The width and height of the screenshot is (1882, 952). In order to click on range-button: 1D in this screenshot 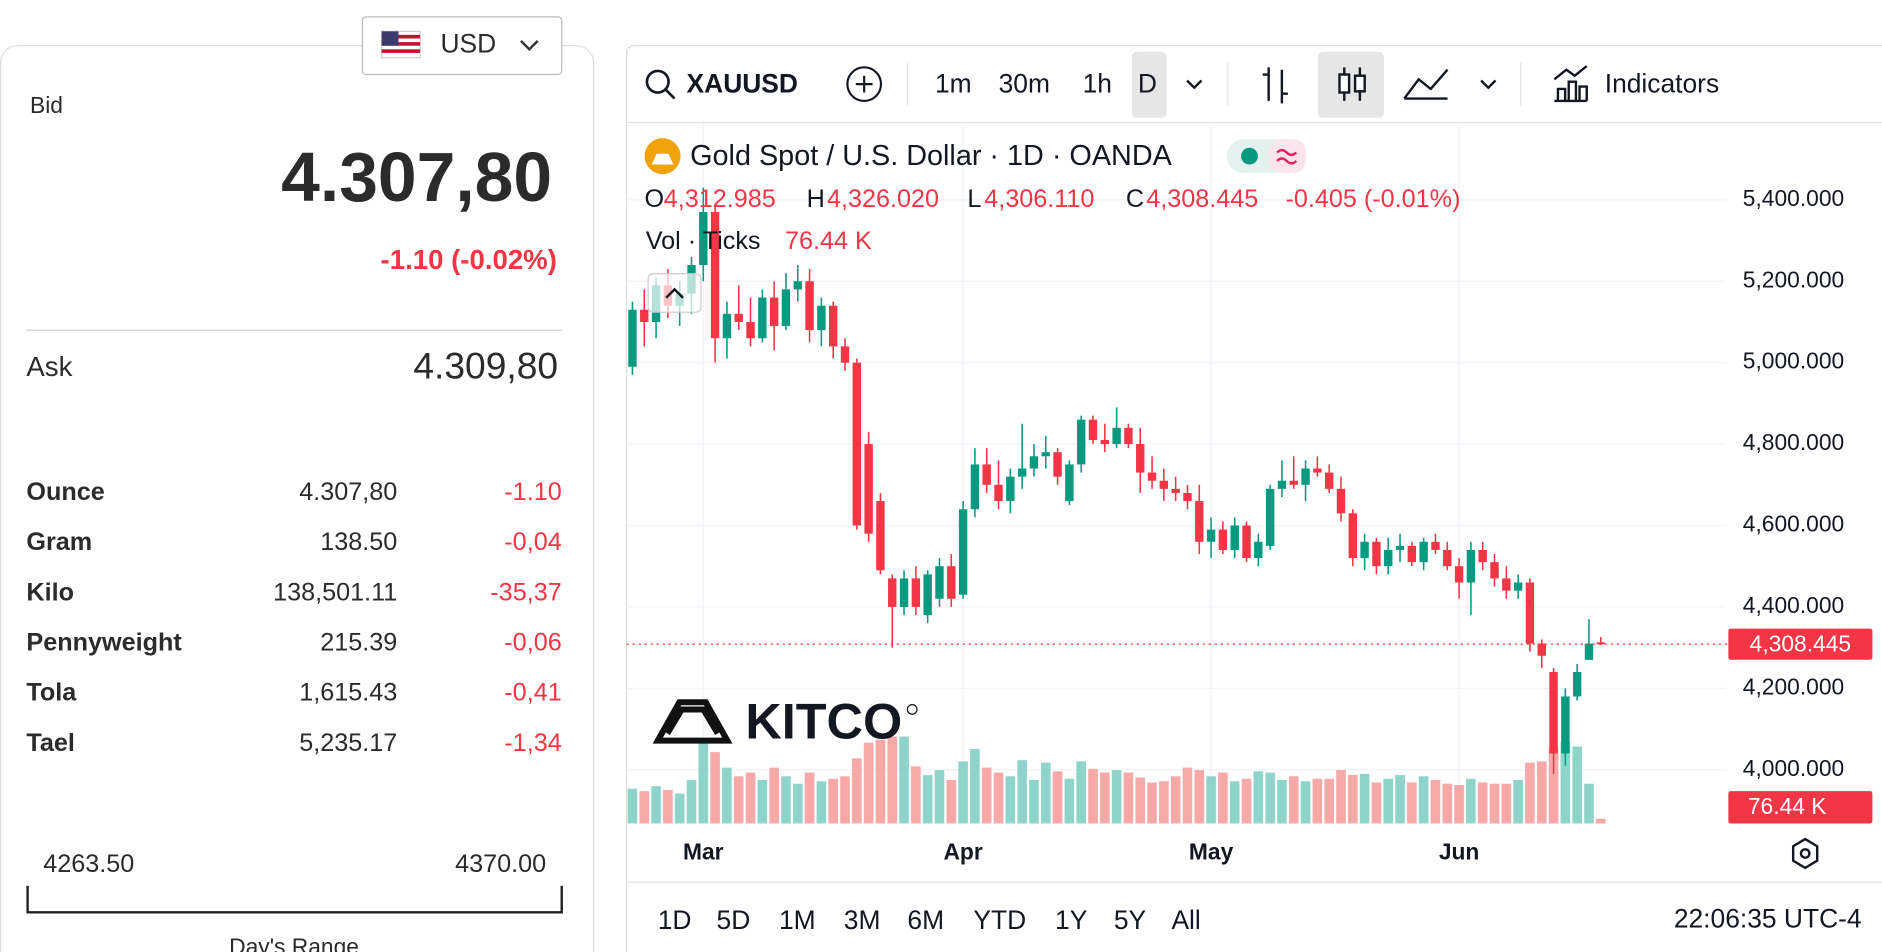, I will do `click(675, 920)`.